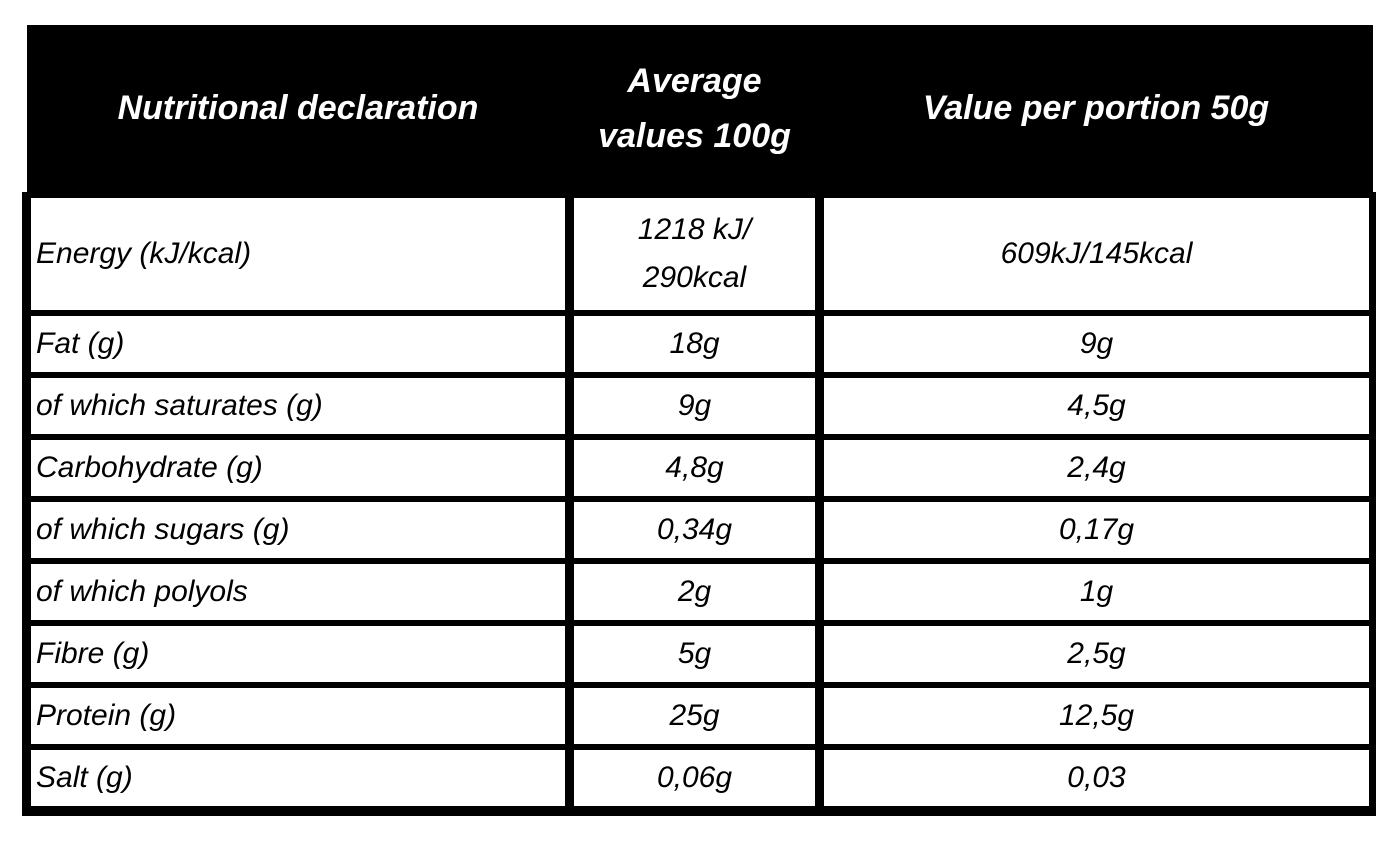 The height and width of the screenshot is (849, 1392). What do you see at coordinates (694, 406) in the screenshot?
I see `value-per-100g: 9g` at bounding box center [694, 406].